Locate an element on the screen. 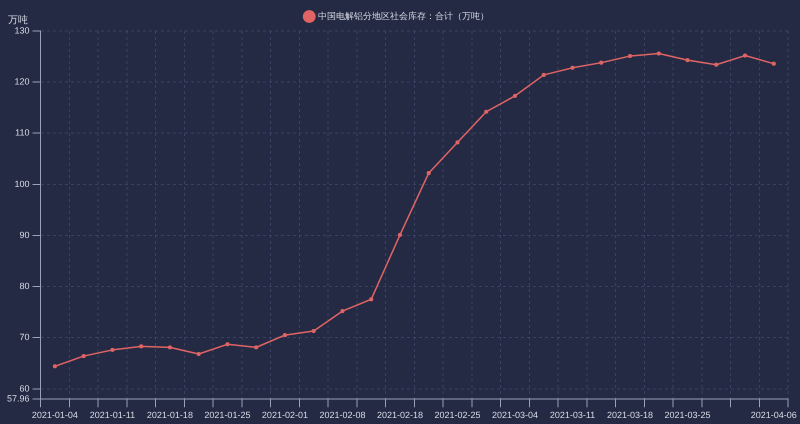 The height and width of the screenshot is (424, 800). x-tick-label: 2021-03-18 is located at coordinates (630, 415).